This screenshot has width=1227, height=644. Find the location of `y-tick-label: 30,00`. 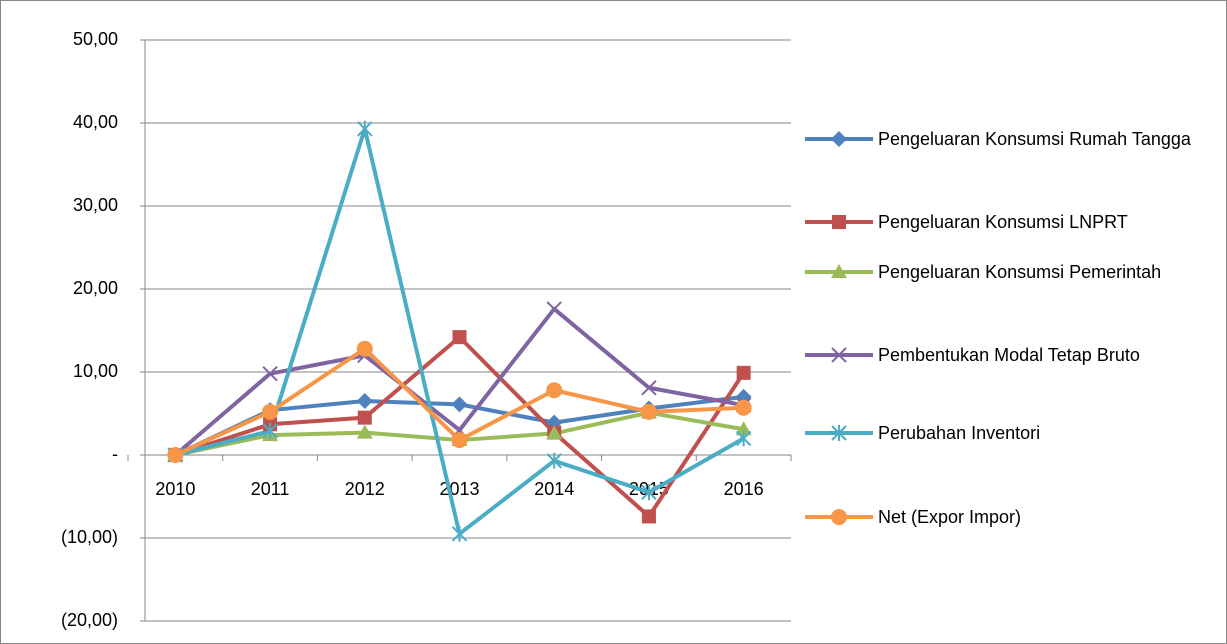

y-tick-label: 30,00 is located at coordinates (95, 205).